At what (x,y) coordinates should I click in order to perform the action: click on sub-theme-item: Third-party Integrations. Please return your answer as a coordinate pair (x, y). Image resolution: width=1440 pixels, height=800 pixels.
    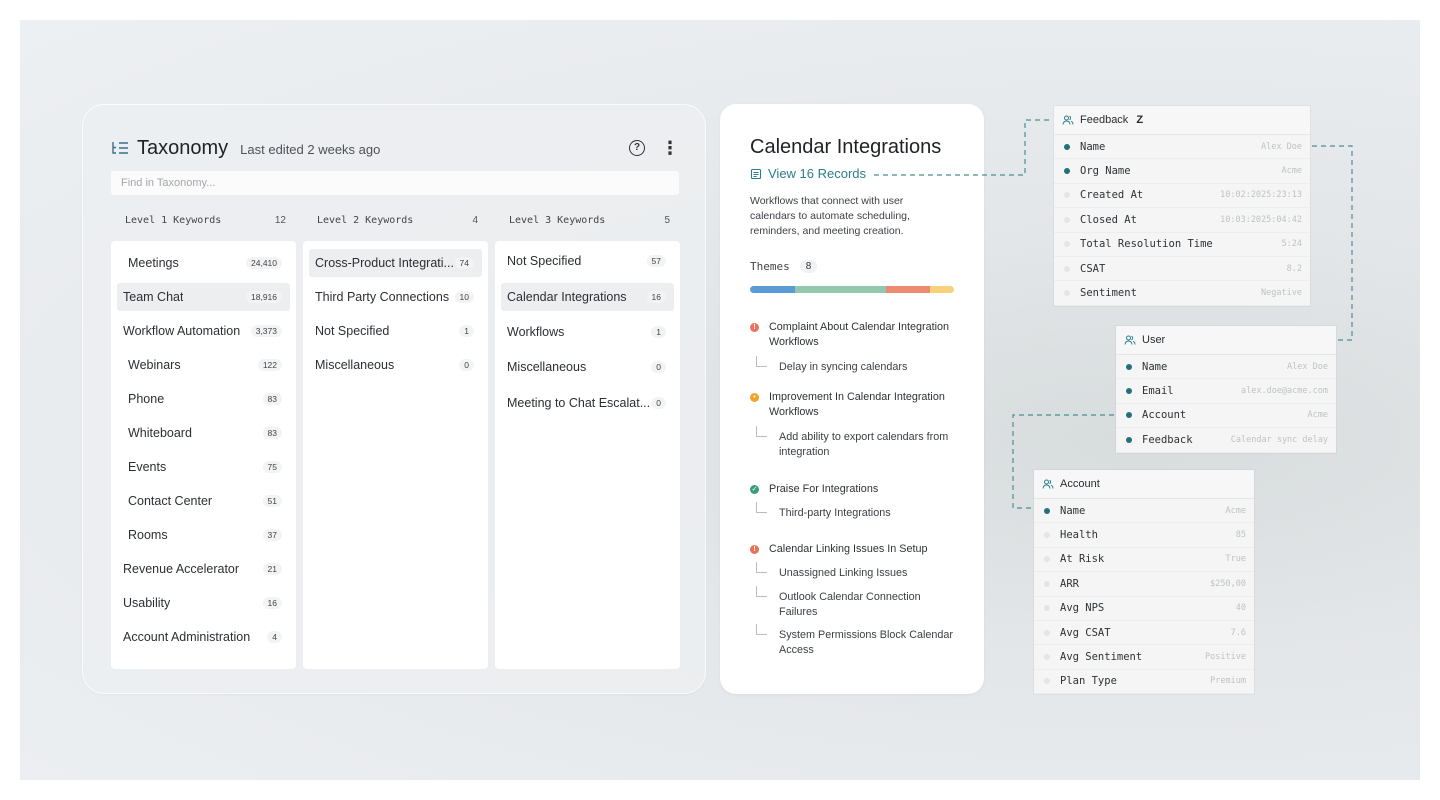
    Looking at the image, I should click on (855, 511).